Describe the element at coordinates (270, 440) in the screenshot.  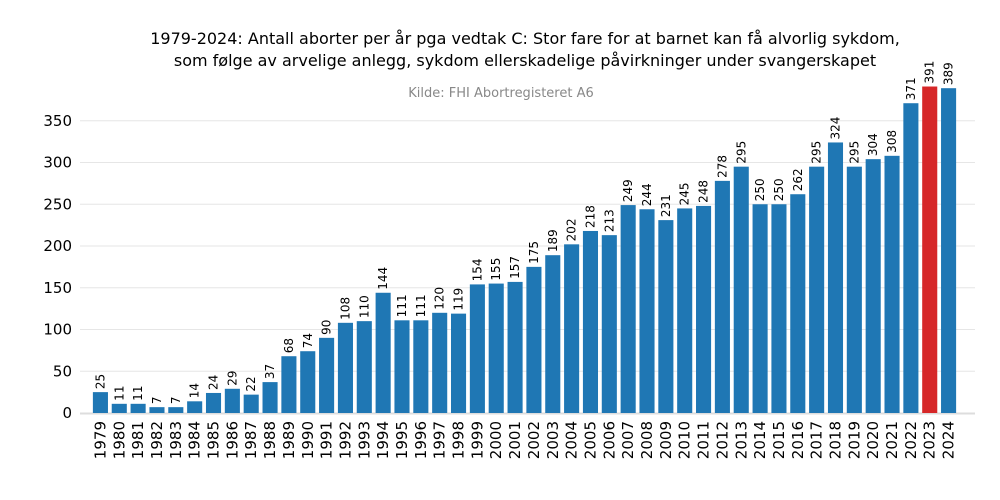
I see `x-tick-label: 1988` at that location.